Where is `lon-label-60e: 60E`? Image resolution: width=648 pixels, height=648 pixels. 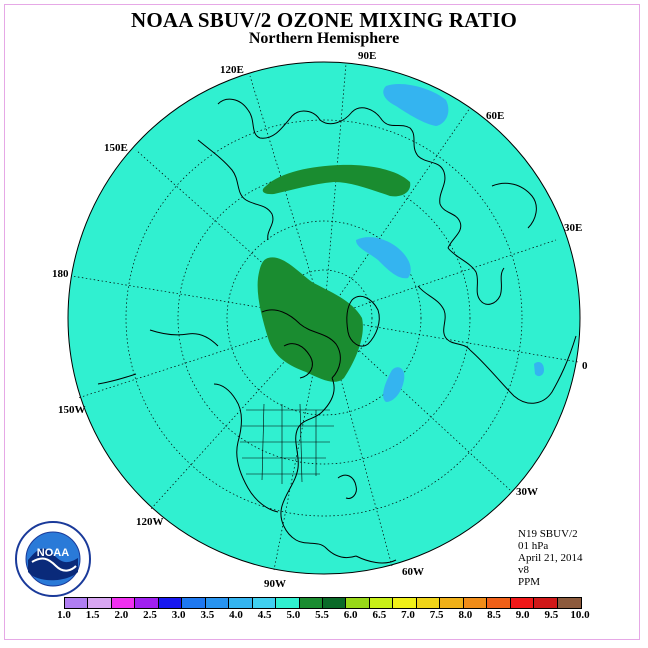 lon-label-60e: 60E is located at coordinates (495, 116).